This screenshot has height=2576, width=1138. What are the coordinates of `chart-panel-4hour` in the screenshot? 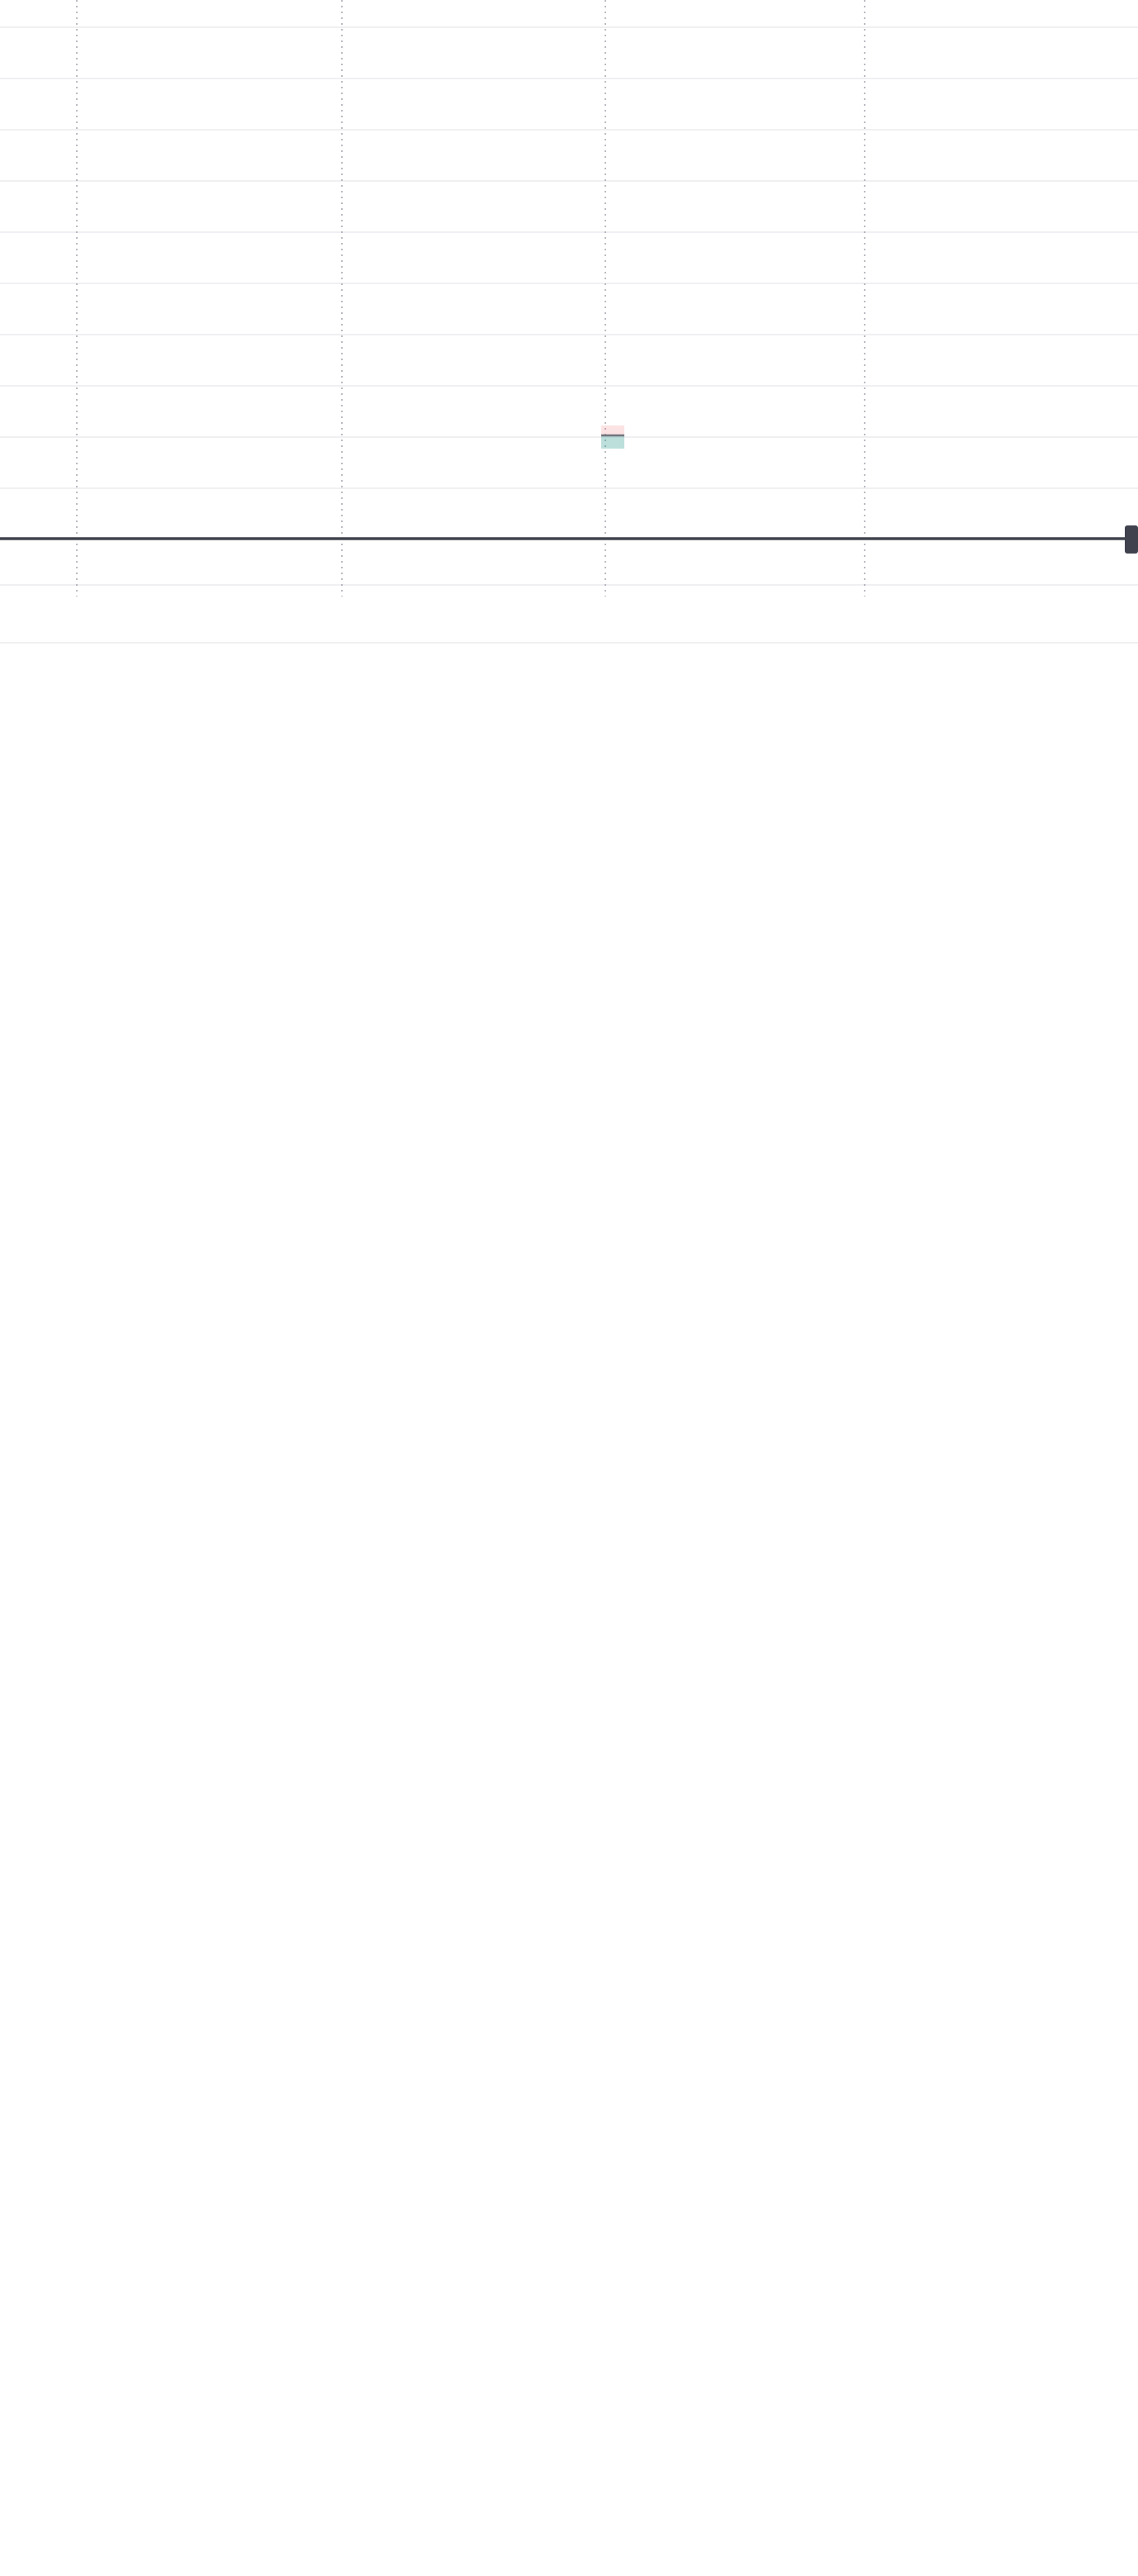 It's located at (569, 706).